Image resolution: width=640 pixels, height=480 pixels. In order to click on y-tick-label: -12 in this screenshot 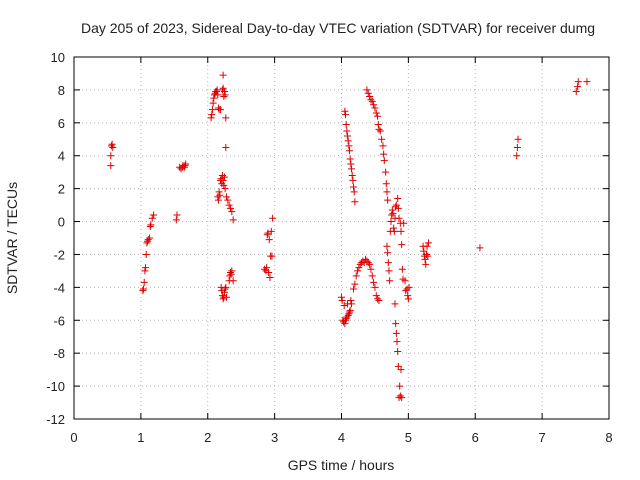, I will do `click(55, 419)`.